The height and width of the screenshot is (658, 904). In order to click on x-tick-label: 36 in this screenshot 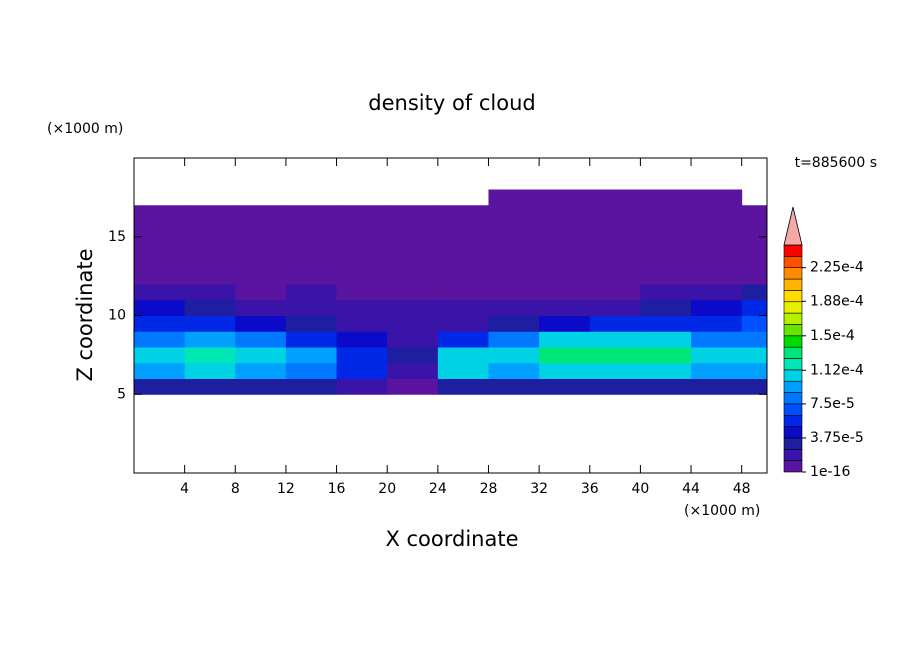, I will do `click(590, 489)`.